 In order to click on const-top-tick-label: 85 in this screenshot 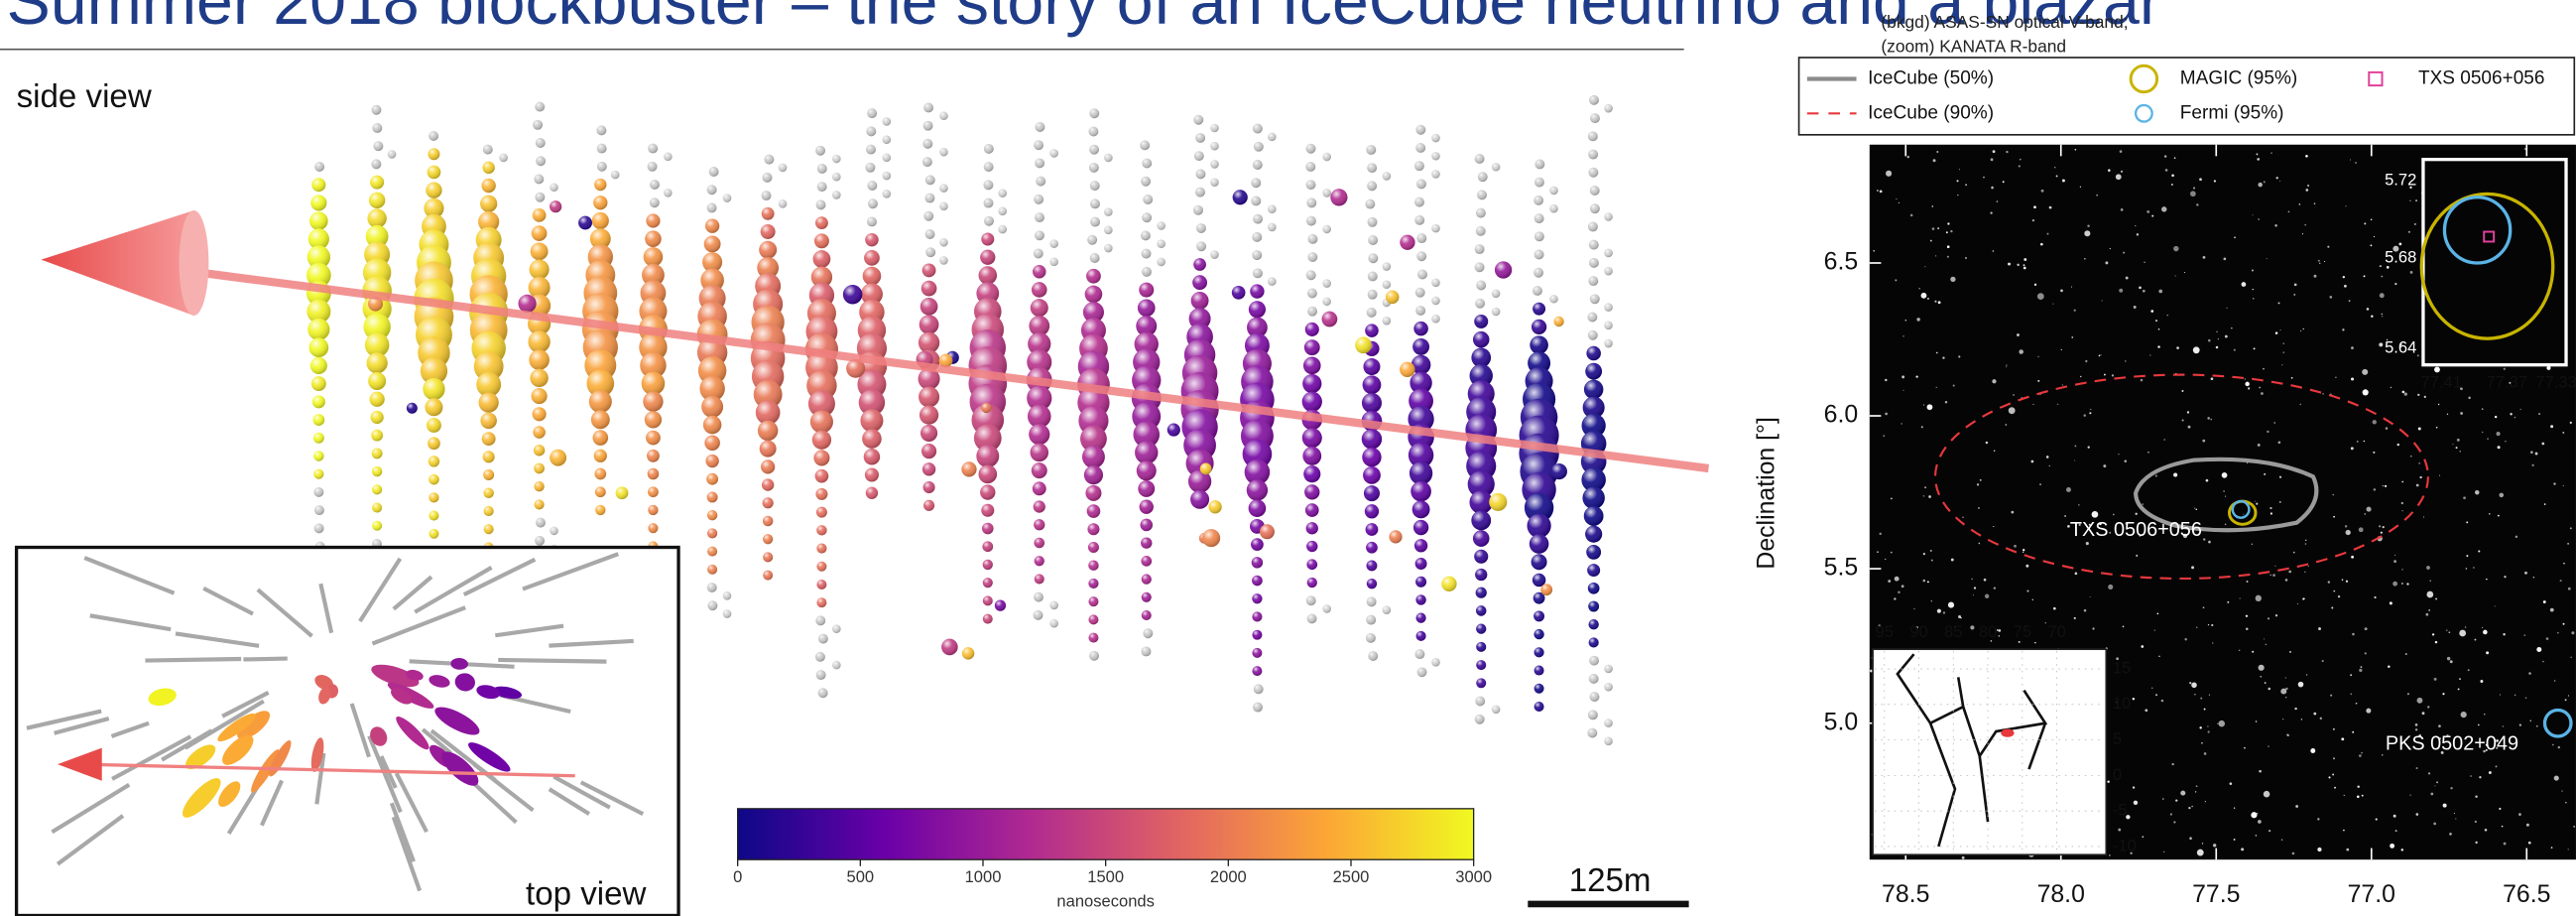, I will do `click(1953, 631)`.